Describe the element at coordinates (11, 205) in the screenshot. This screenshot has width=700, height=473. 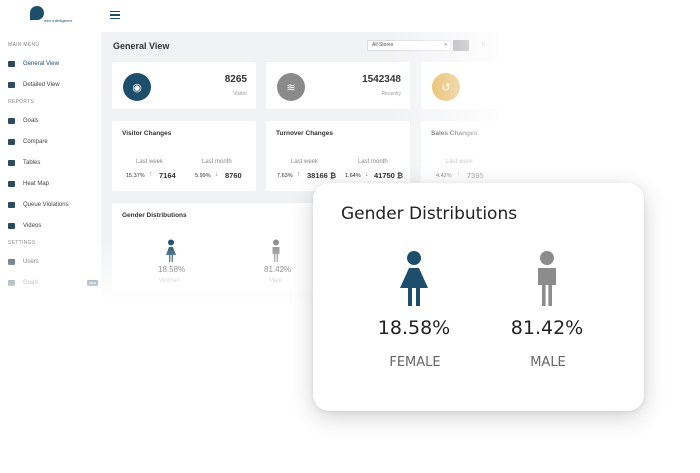
I see `queue-icon` at that location.